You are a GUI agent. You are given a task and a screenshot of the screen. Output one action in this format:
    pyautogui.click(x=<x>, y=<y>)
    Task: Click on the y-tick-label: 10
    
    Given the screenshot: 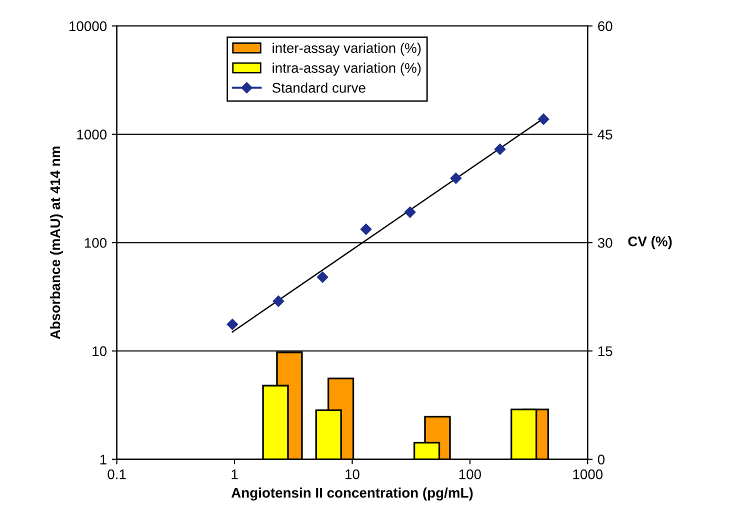 What is the action you would take?
    pyautogui.click(x=99, y=351)
    